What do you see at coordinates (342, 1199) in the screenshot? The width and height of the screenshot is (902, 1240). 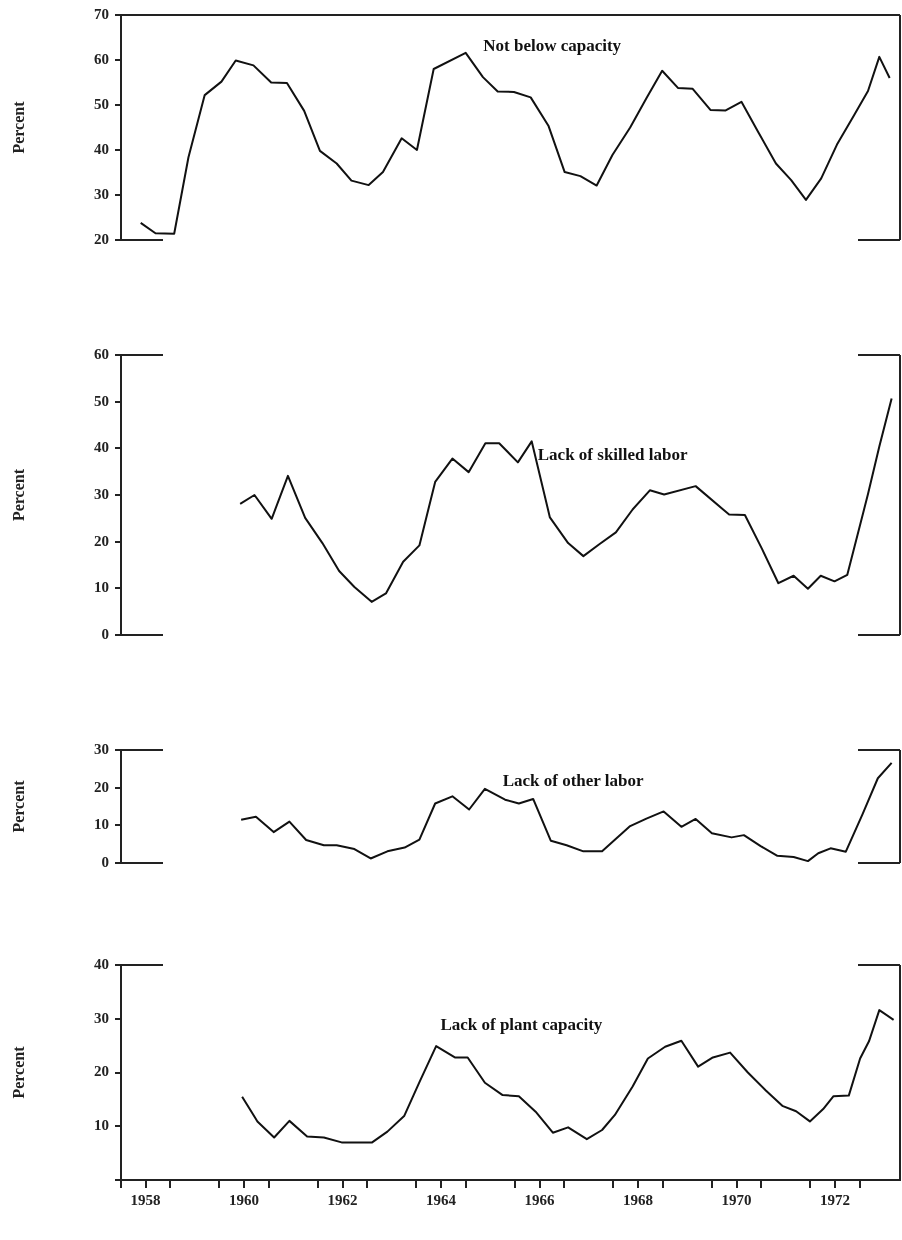 I see `x-tick-label: 1962` at bounding box center [342, 1199].